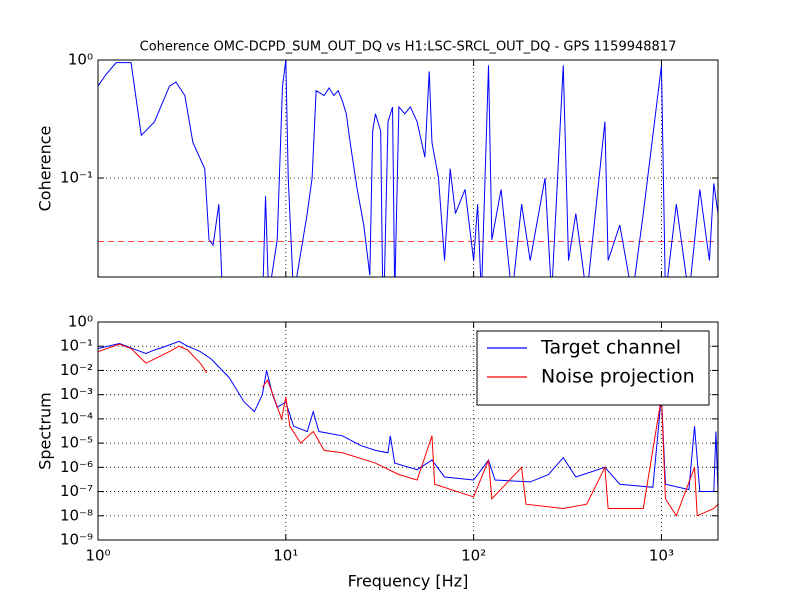  What do you see at coordinates (610, 348) in the screenshot?
I see `legend-label: Target channel` at bounding box center [610, 348].